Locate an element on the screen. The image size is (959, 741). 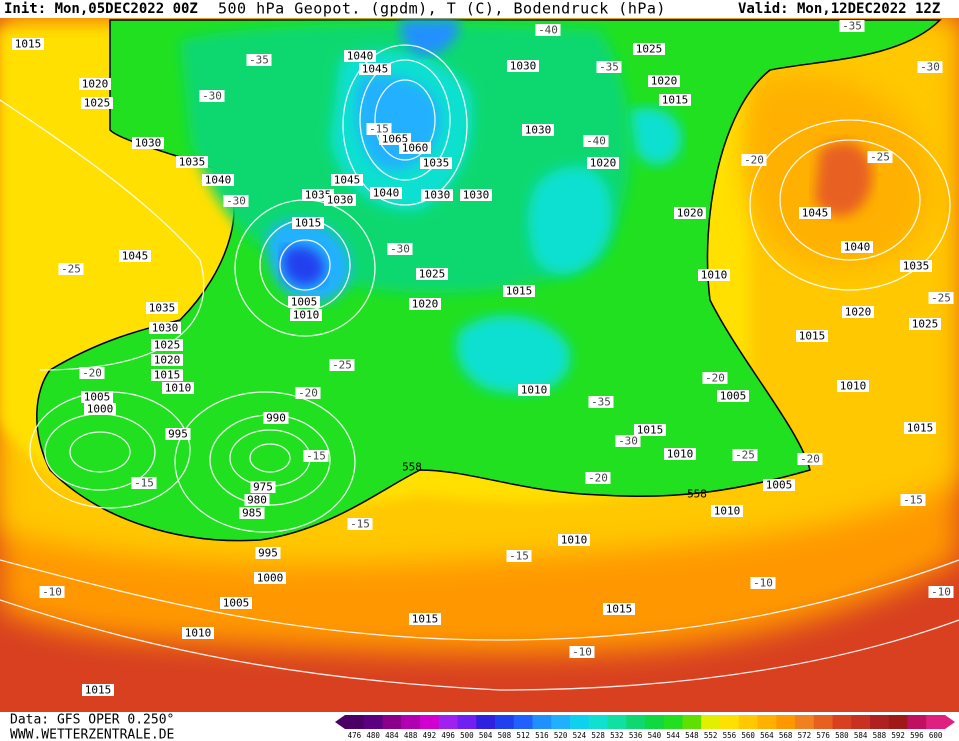
colorbar-label: 520 is located at coordinates (561, 735).